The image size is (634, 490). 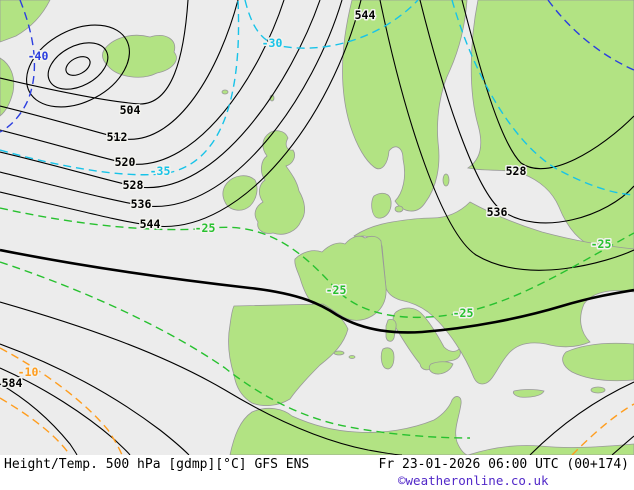 I want to click on land-greenland-corner, so click(x=25, y=21).